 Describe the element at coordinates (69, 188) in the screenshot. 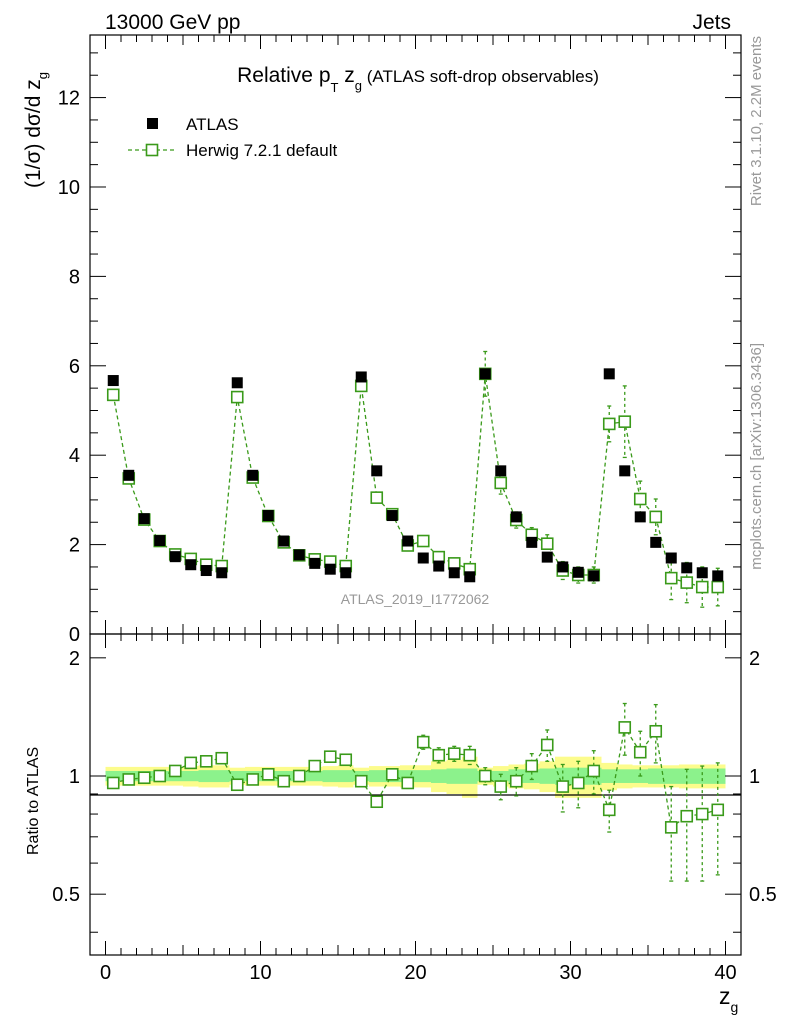

I see `y-tick-label: 10` at that location.